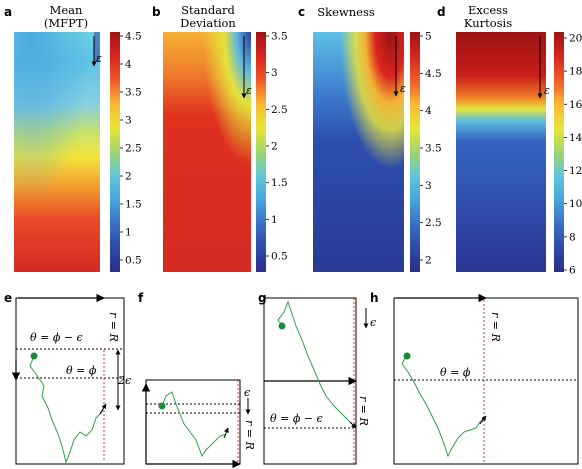  I want to click on f-r-label: r = R, so click(249, 435).